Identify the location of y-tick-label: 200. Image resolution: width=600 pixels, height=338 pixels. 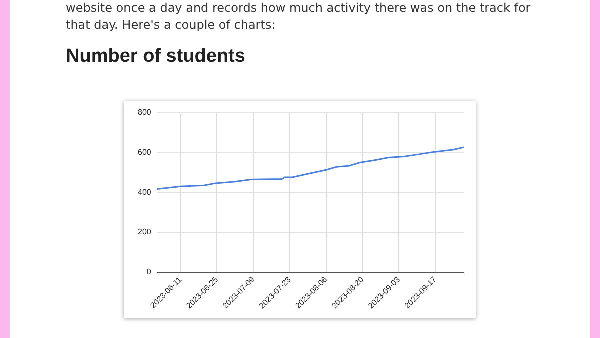
(145, 232).